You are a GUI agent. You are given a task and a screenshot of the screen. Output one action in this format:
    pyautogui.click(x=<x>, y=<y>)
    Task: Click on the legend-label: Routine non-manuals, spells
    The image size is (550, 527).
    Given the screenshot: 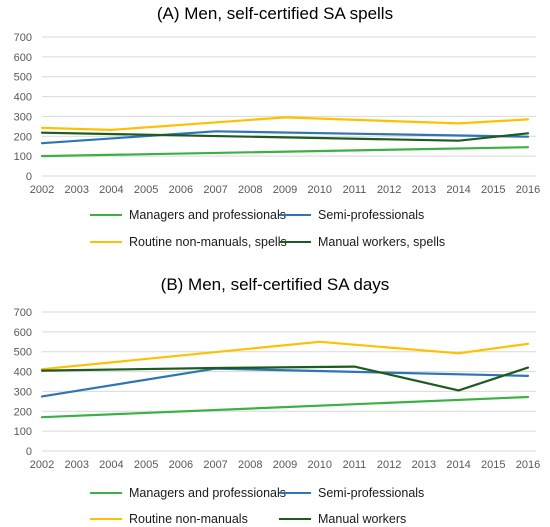 What is the action you would take?
    pyautogui.click(x=208, y=242)
    